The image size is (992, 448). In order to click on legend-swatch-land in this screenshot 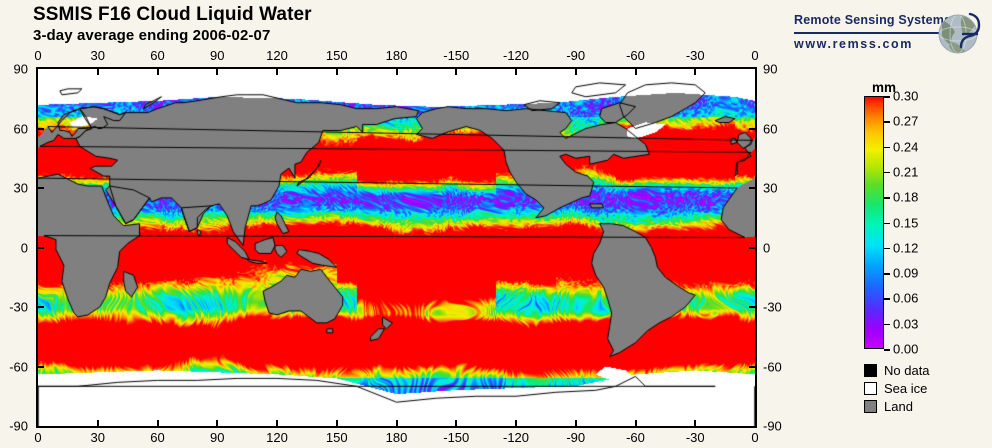, I will do `click(870, 406)`.